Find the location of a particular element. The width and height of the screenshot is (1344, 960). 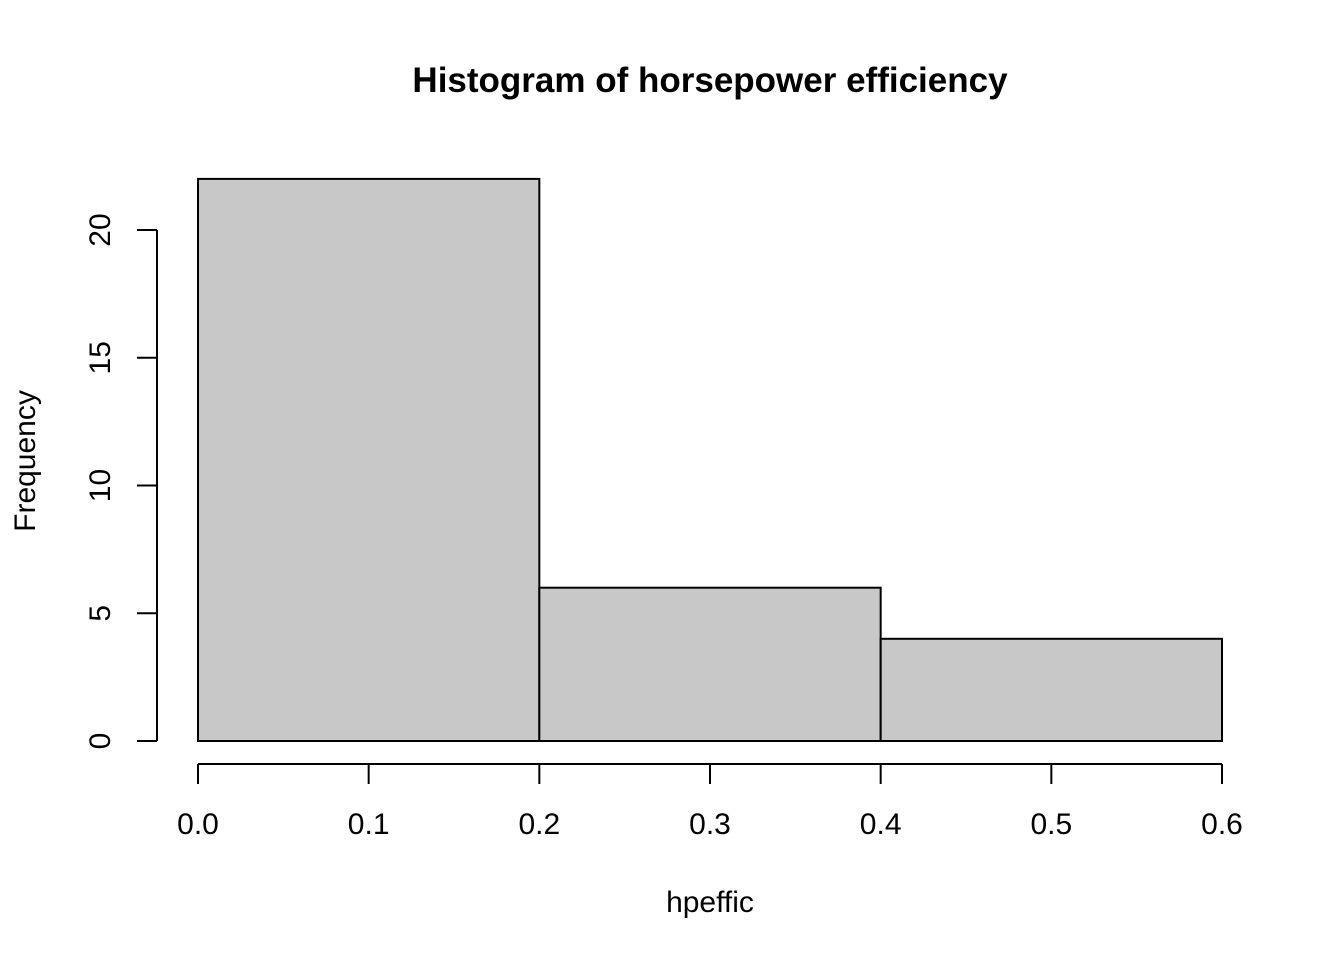

y-tick-label: 5 is located at coordinates (100, 613).